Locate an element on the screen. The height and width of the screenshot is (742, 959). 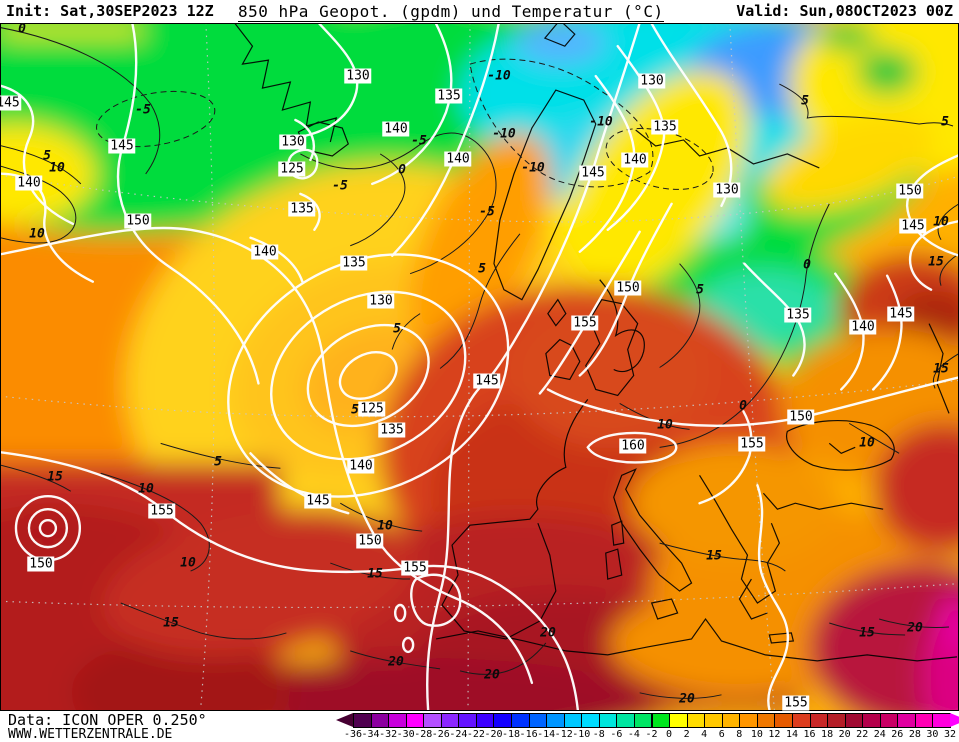
colorbar-tick-label: 18 is located at coordinates (827, 734).